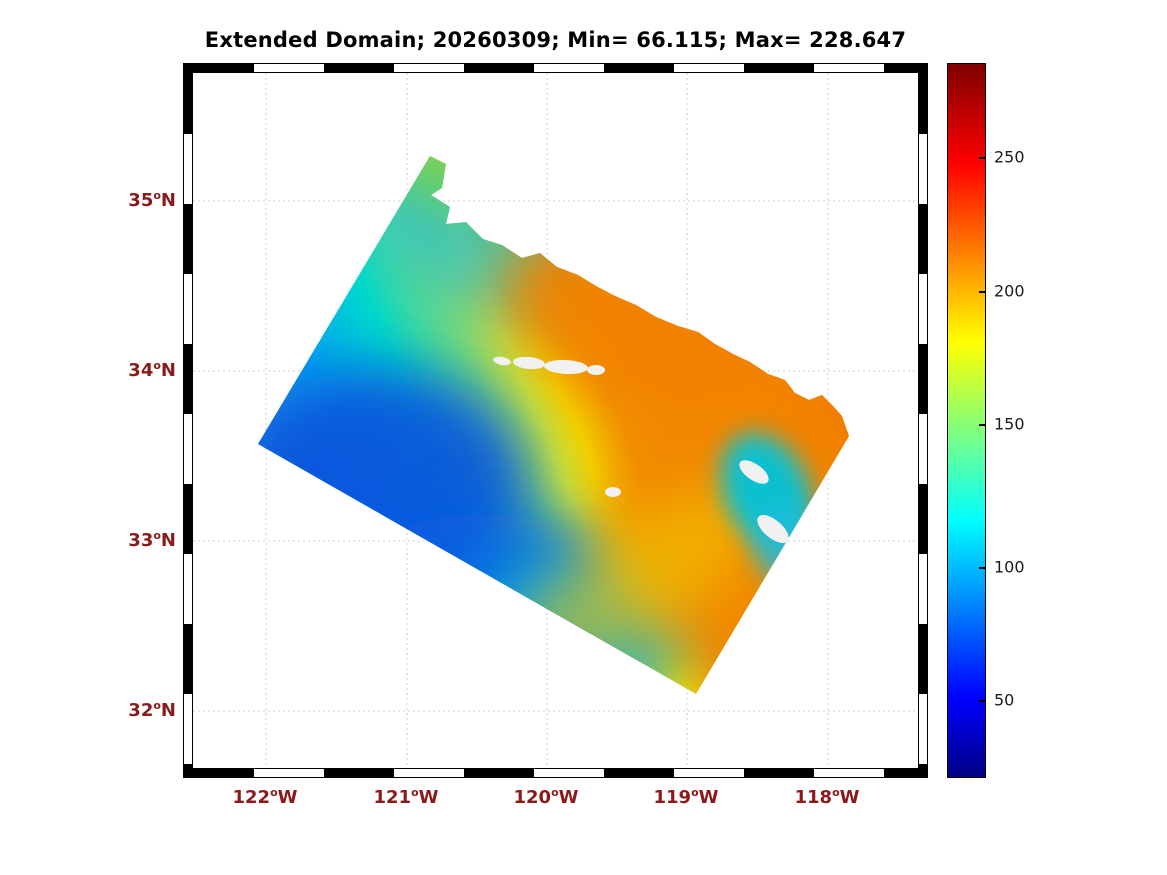  I want to click on ytick-value: 32, so click(141, 710).